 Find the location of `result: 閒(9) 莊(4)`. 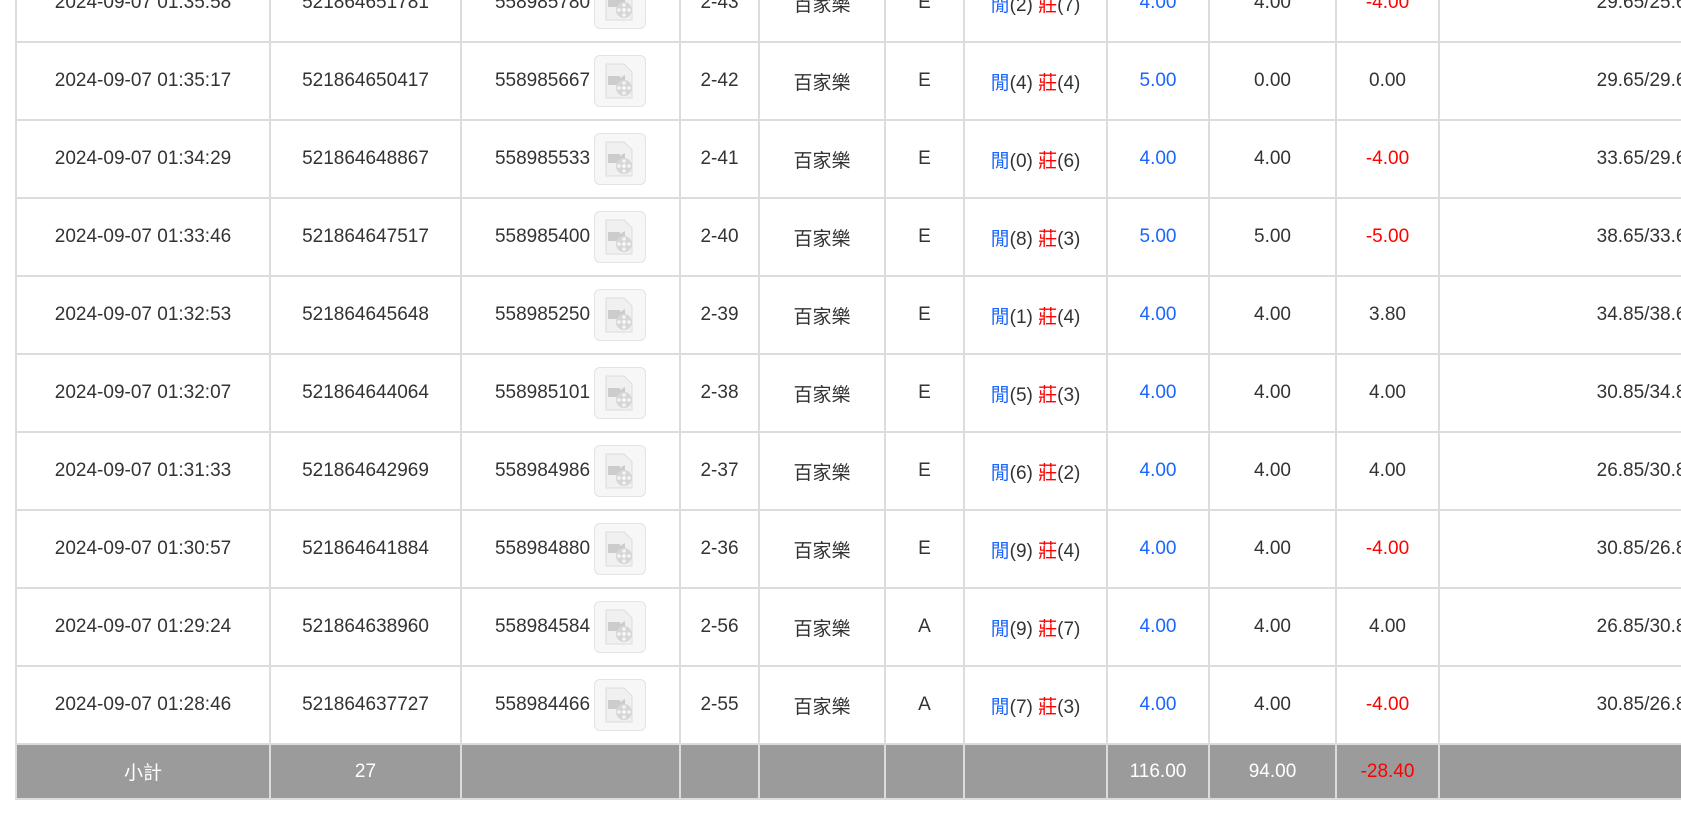

result: 閒(9) 莊(4) is located at coordinates (1035, 549).